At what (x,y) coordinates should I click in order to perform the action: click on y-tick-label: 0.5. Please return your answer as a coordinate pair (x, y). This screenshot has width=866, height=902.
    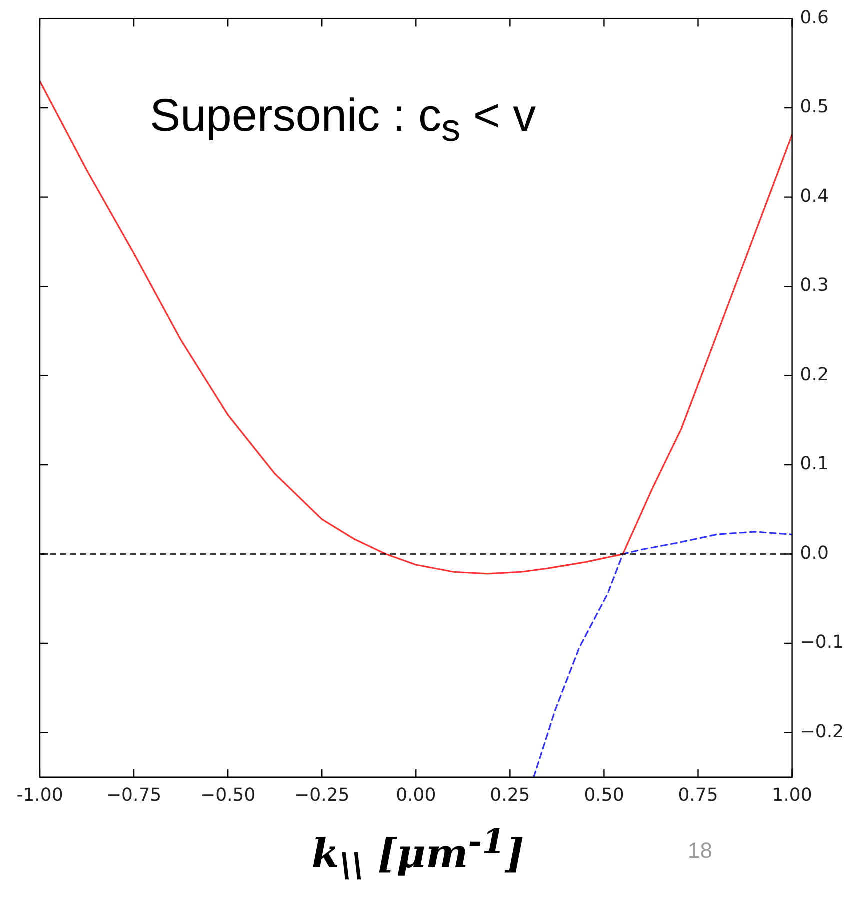
    Looking at the image, I should click on (814, 107).